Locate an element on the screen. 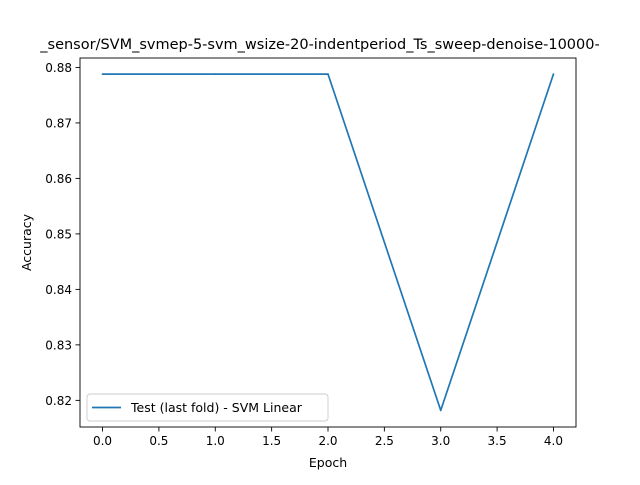  x-axis: 0.0 0.5 1.0 1.5 2.0 2.5 3.0 3.5 4.0 is located at coordinates (328, 437).